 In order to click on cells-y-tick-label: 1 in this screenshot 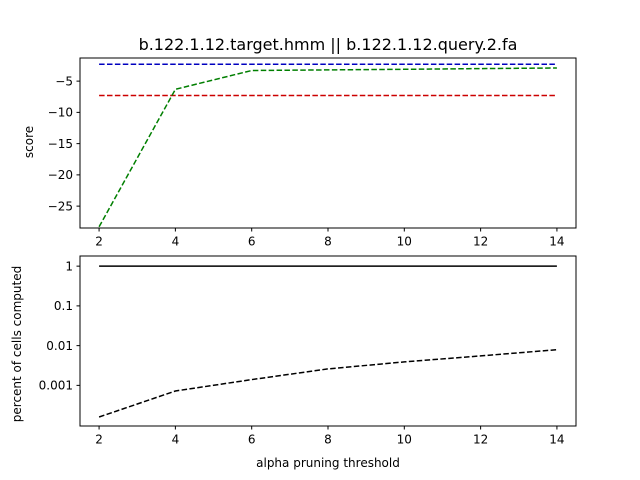, I will do `click(69, 266)`.